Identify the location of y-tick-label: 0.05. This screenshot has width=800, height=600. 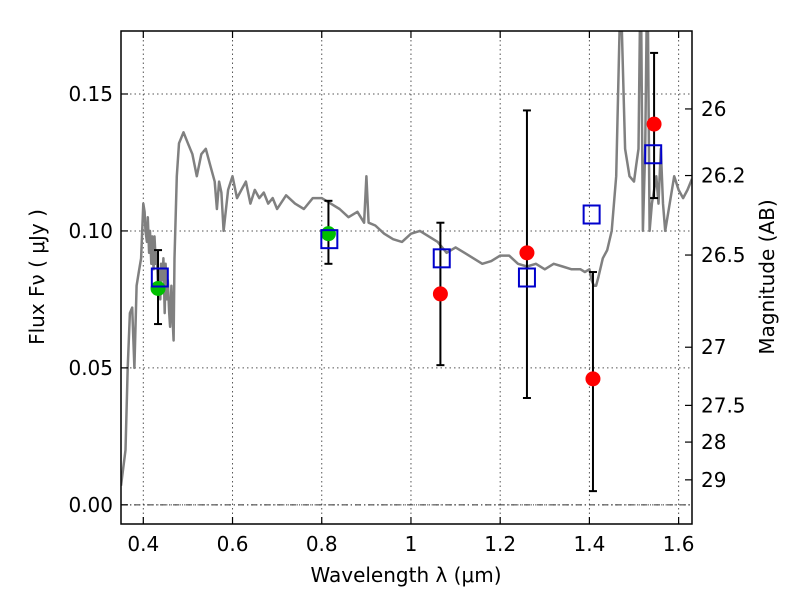
(90, 368).